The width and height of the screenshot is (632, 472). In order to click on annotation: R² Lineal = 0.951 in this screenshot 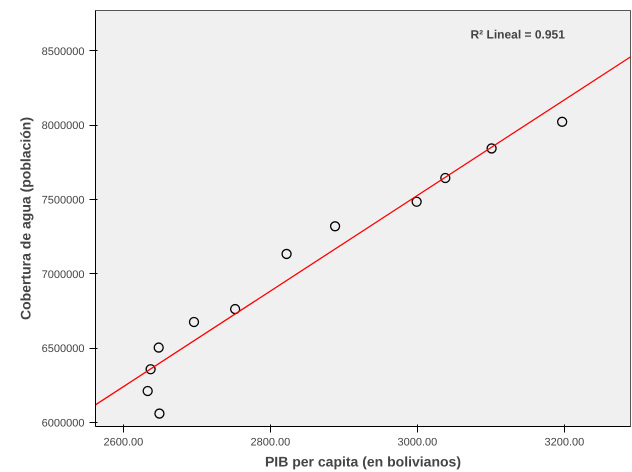, I will do `click(518, 35)`.